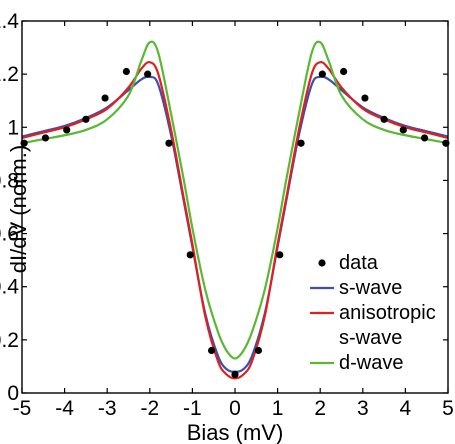 The image size is (455, 444). I want to click on x-tick-label: 0, so click(235, 408).